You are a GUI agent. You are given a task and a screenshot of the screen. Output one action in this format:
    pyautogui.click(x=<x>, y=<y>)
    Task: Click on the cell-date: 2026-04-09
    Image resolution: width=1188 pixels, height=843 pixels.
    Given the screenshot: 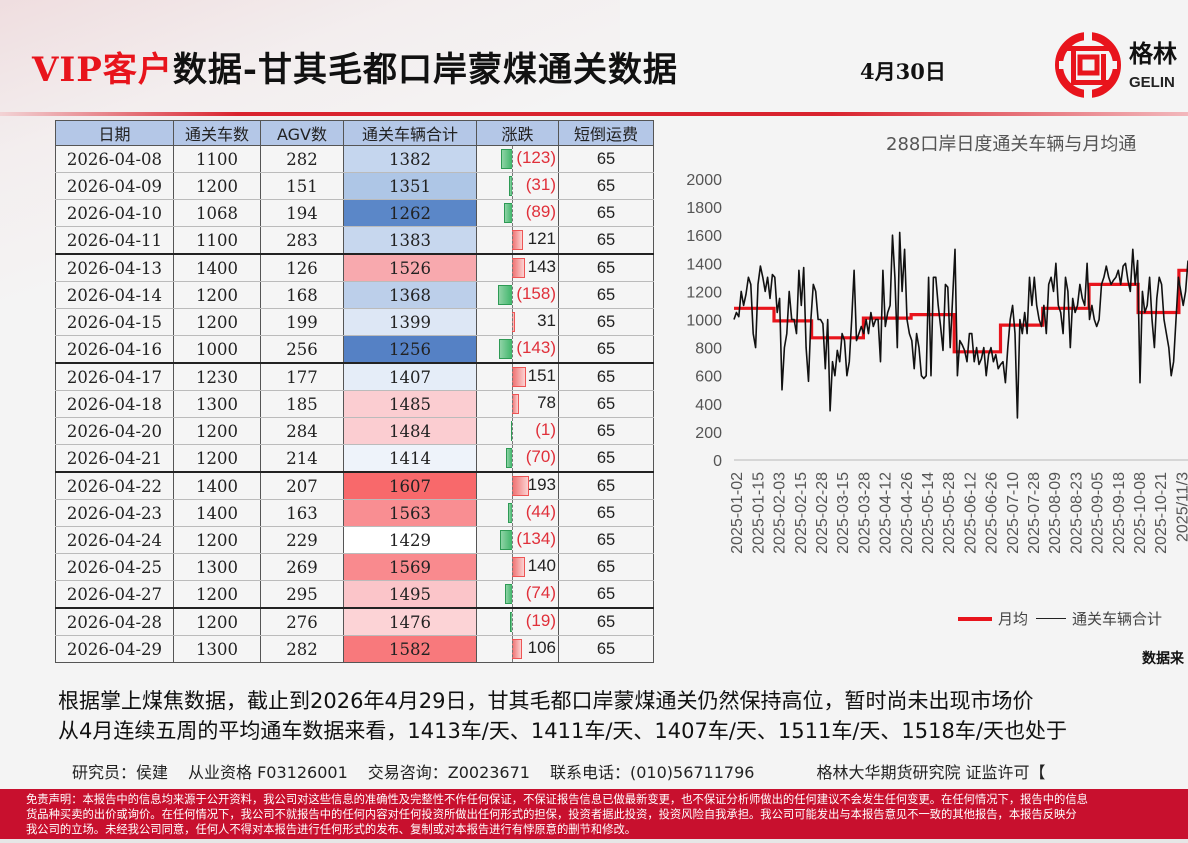 What is the action you would take?
    pyautogui.click(x=114, y=186)
    